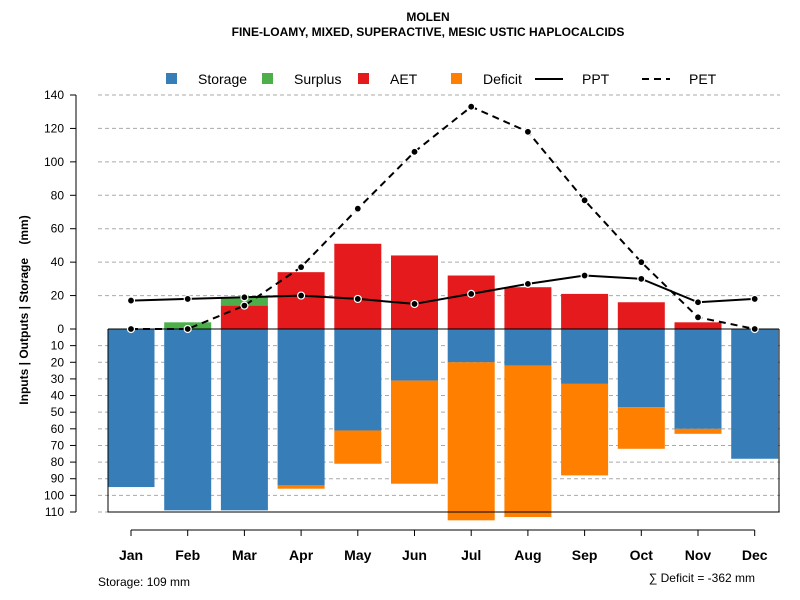 The width and height of the screenshot is (800, 600). What do you see at coordinates (502, 79) in the screenshot?
I see `legend-label-deficit: Deficit` at bounding box center [502, 79].